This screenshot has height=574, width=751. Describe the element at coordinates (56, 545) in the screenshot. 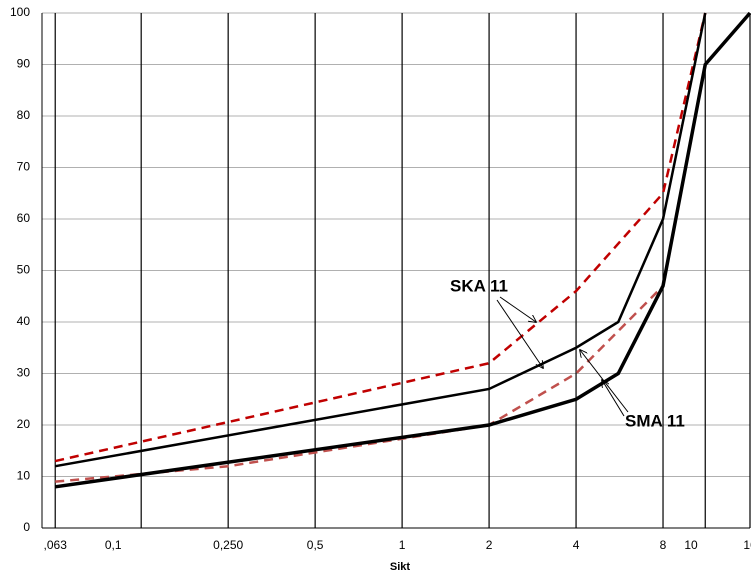

I see `x-tick-label: ,063` at that location.